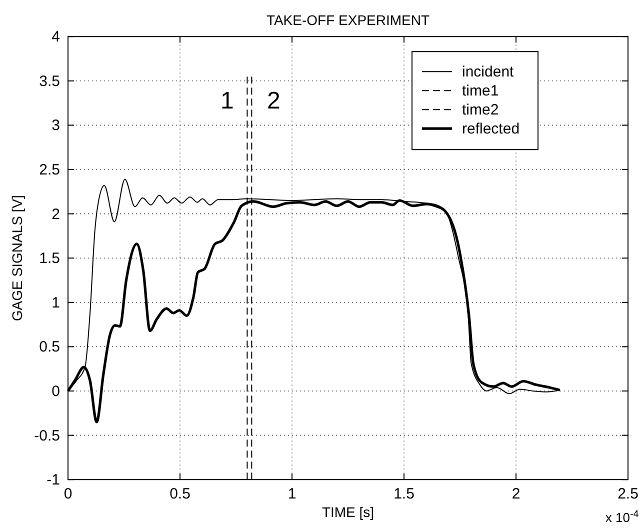  I want to click on y-tick-label: 0, so click(56, 391).